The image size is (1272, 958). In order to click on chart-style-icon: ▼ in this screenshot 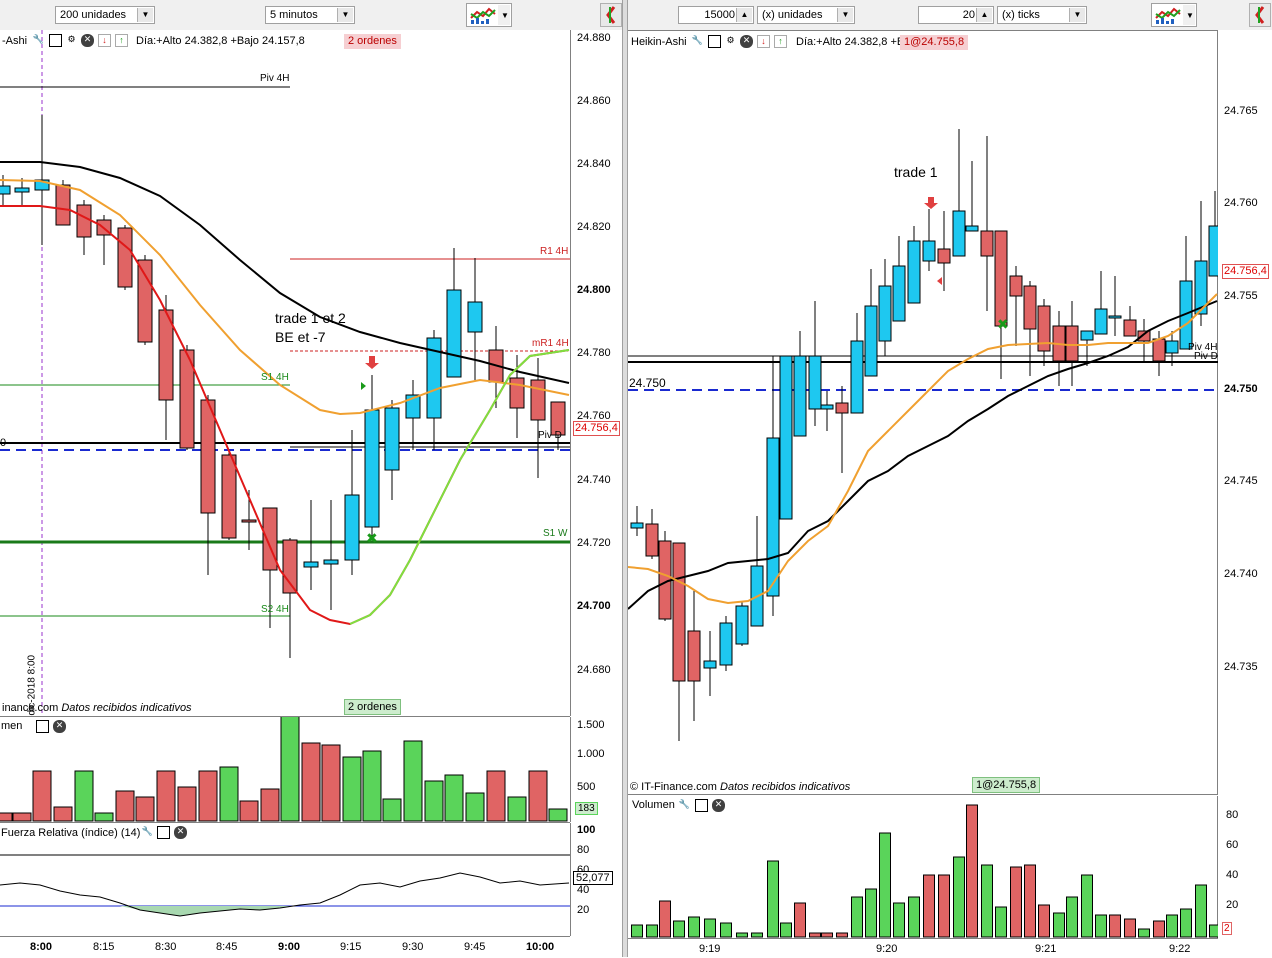, I will do `click(1175, 15)`.